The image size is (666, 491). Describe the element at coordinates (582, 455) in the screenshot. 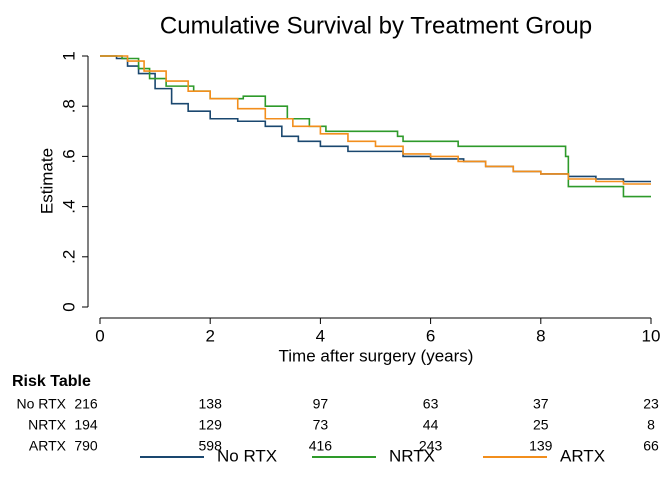

I see `legend-label: ARTX` at that location.